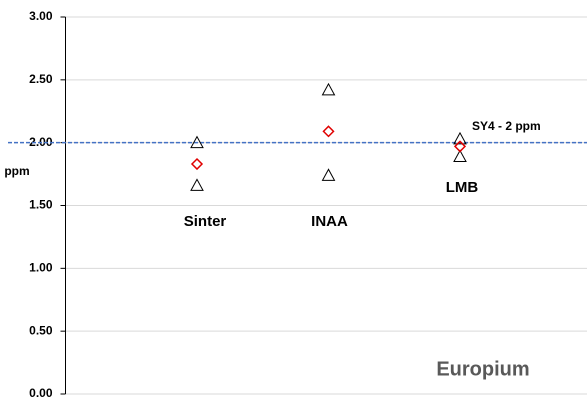  Describe the element at coordinates (41, 268) in the screenshot. I see `y-tick-label: 1.00` at that location.